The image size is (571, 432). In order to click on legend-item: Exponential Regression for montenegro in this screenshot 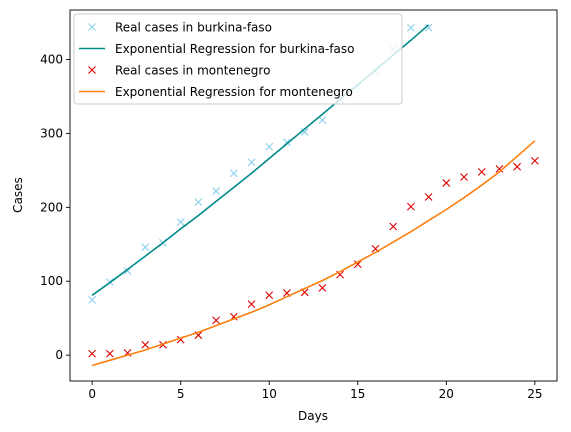, I will do `click(216, 92)`.